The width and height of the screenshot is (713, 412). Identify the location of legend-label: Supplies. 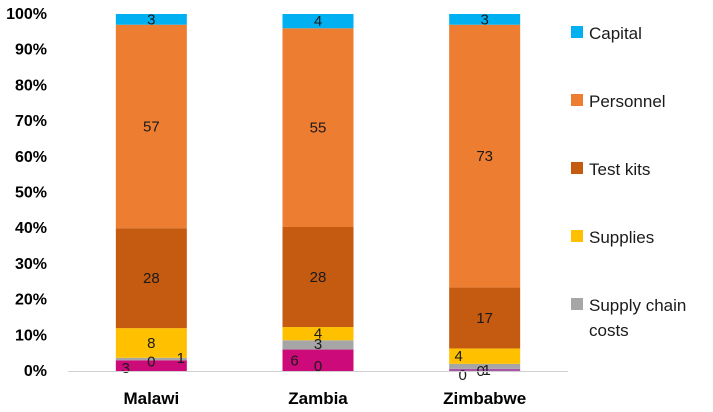
(621, 237).